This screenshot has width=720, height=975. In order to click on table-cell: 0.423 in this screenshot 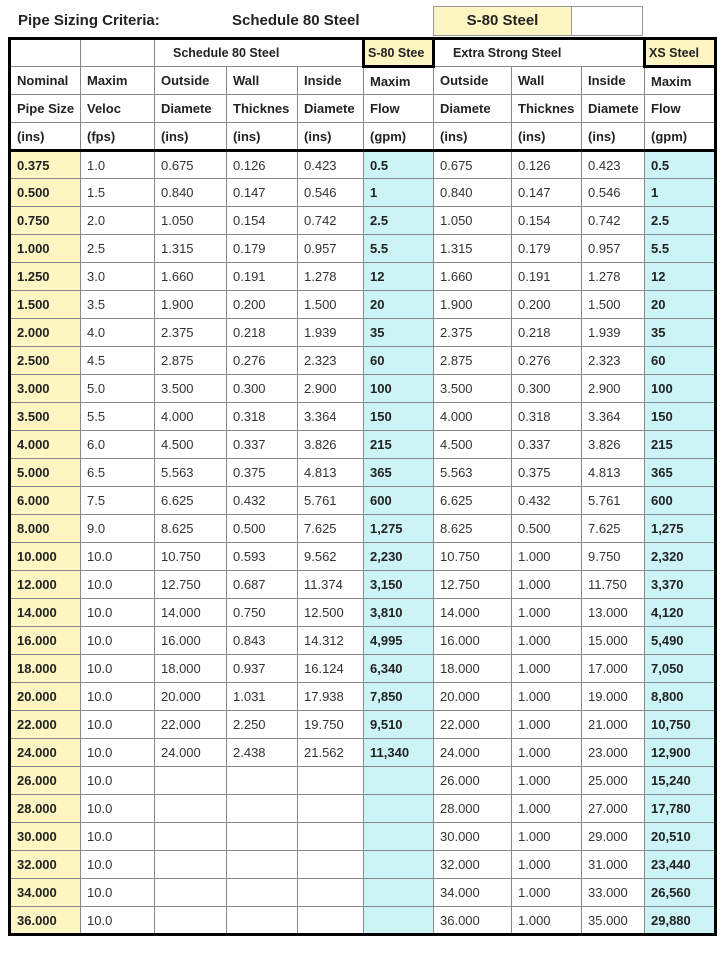, I will do `click(613, 164)`.